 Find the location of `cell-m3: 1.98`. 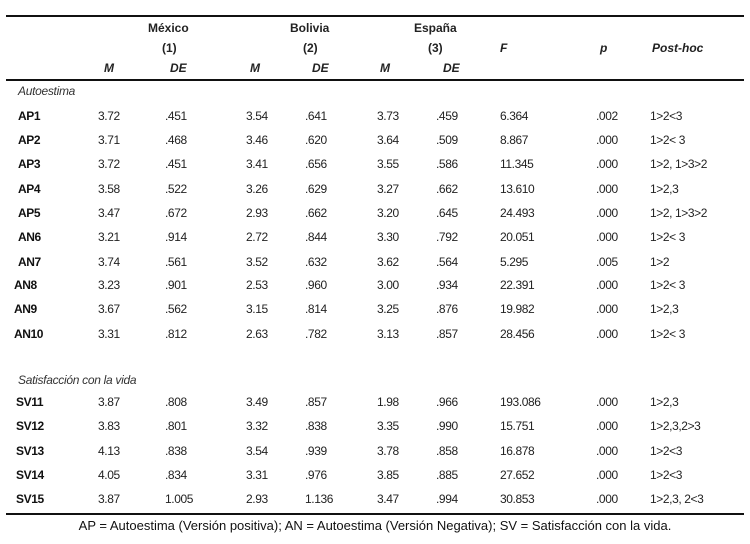

cell-m3: 1.98 is located at coordinates (388, 402).